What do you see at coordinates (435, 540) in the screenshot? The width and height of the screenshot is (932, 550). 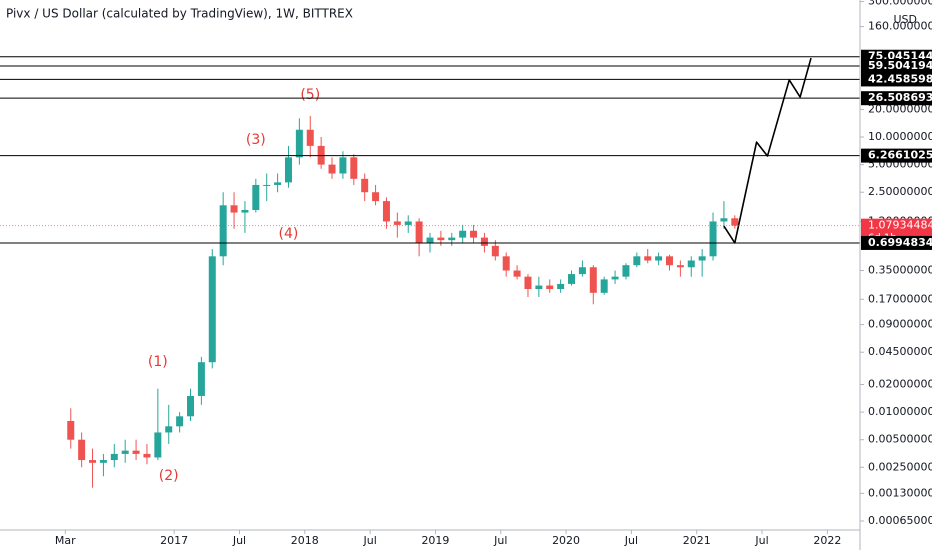 I see `x-tick-label: 2019` at bounding box center [435, 540].